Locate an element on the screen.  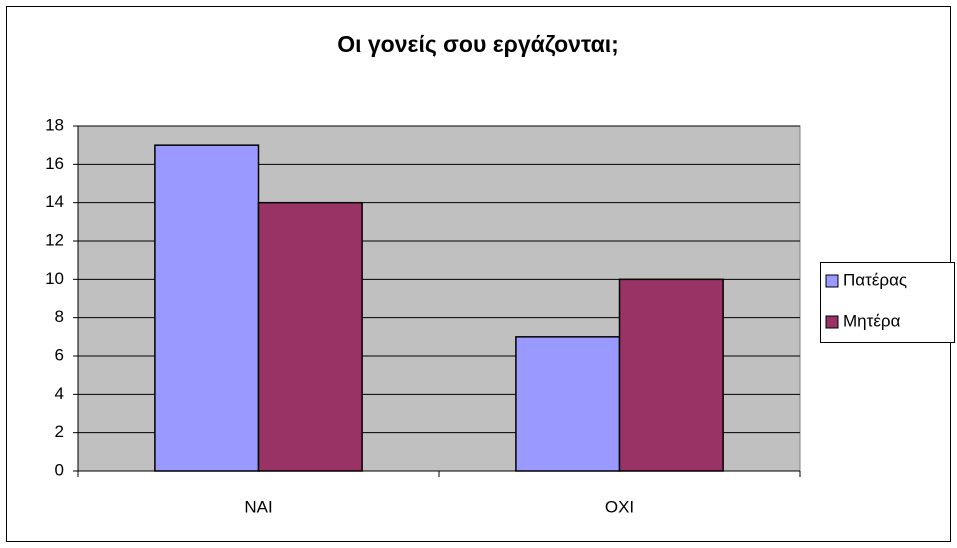
y-tick-label: 4 is located at coordinates (59, 393).